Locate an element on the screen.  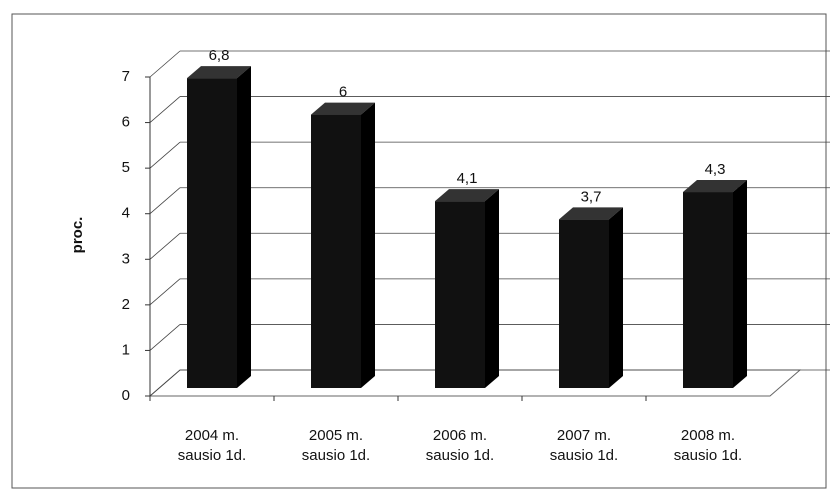
y-tick-label: 1 is located at coordinates (126, 349).